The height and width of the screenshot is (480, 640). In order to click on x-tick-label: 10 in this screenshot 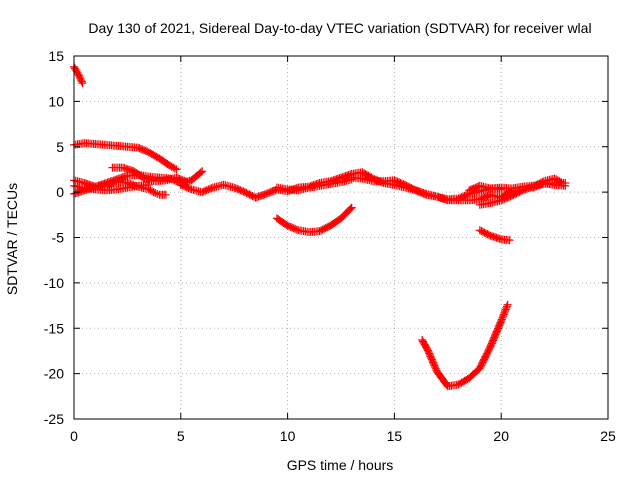, I will do `click(288, 436)`.